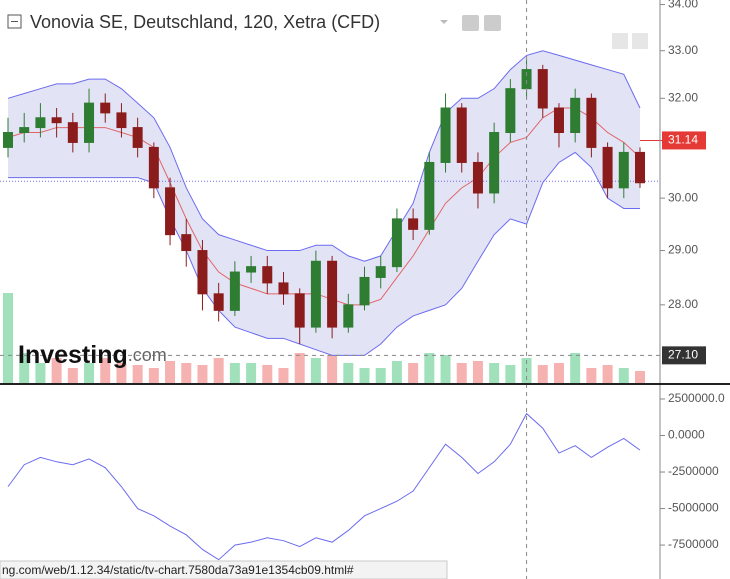 This screenshot has height=579, width=730. I want to click on watermark: Investing.com, so click(92, 355).